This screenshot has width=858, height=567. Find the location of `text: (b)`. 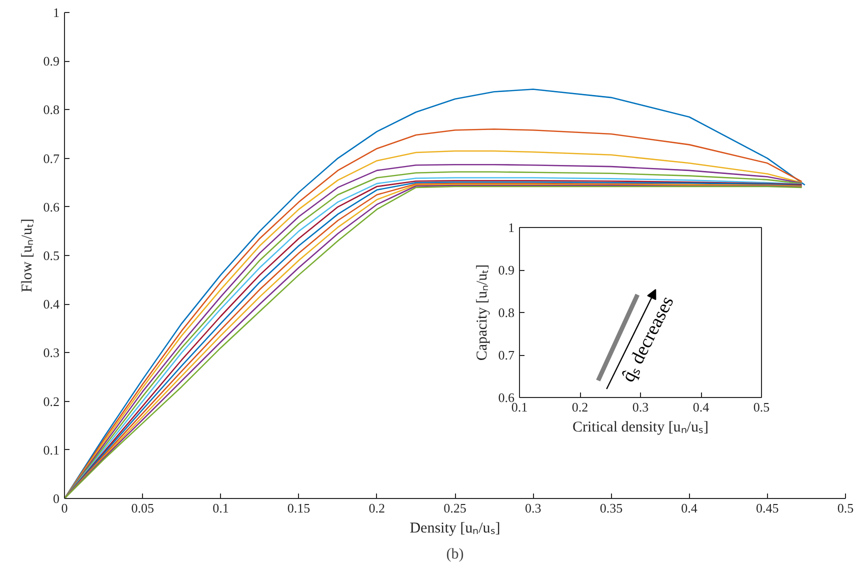

text: (b) is located at coordinates (455, 554).